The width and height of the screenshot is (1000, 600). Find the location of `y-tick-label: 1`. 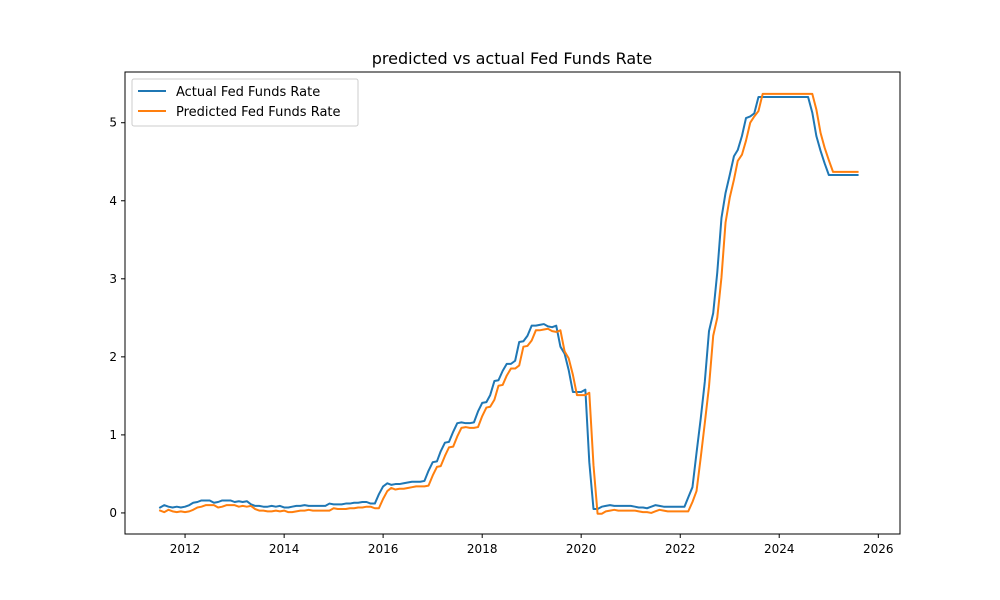

y-tick-label: 1 is located at coordinates (113, 435).